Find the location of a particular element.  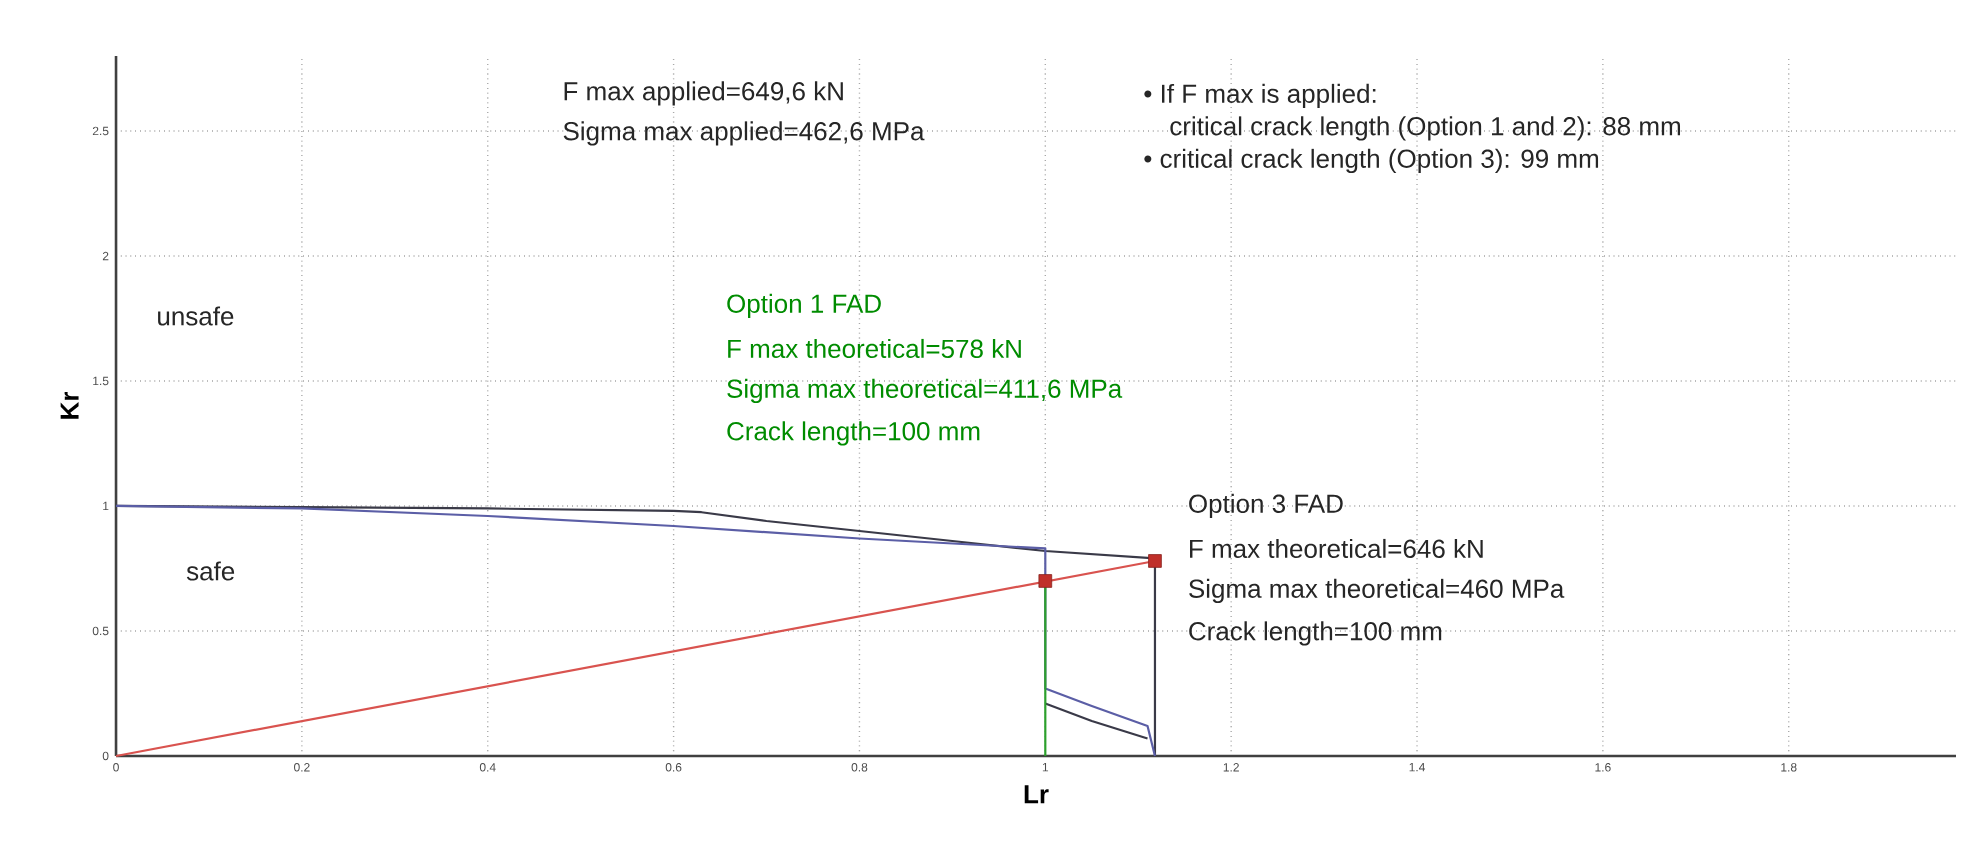

x-axis-title: Lr is located at coordinates (1036, 794).